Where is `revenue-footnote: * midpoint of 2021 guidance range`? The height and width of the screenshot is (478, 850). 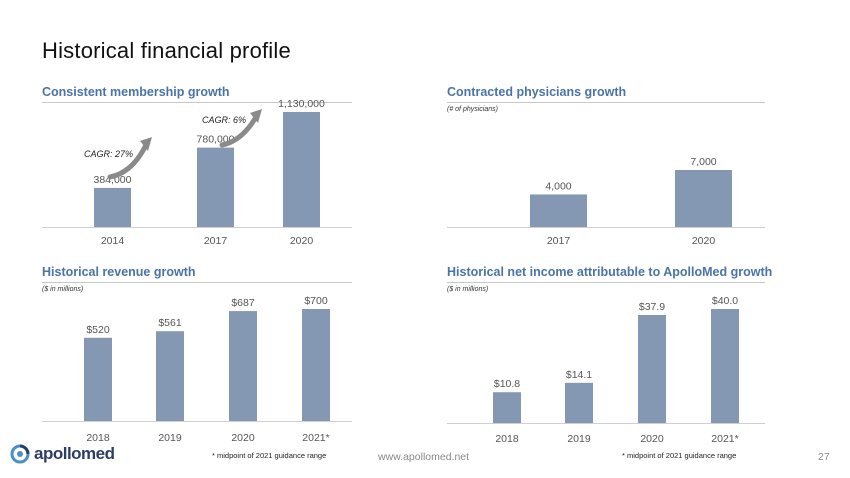 revenue-footnote: * midpoint of 2021 guidance range is located at coordinates (269, 455).